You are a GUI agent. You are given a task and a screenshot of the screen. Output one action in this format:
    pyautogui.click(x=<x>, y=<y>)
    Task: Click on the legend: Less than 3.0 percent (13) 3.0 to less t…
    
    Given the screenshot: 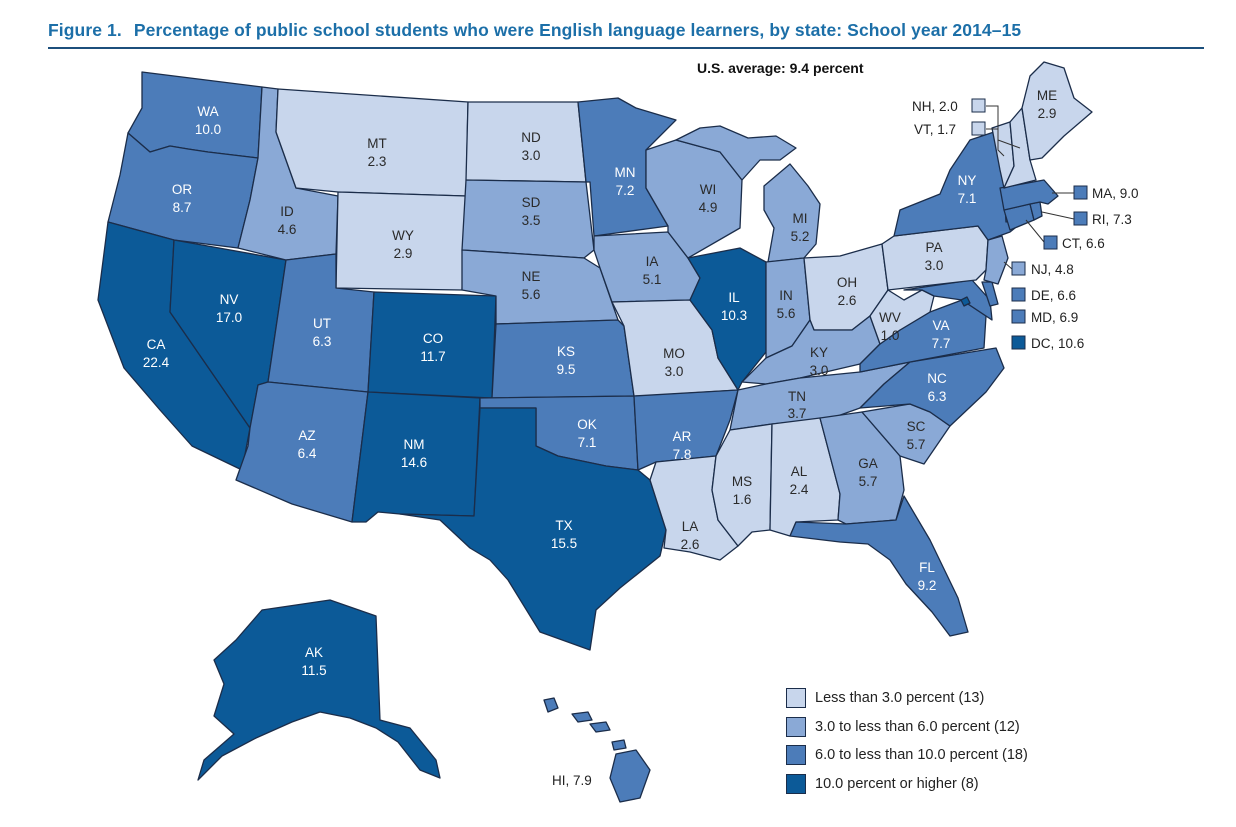 What is the action you would take?
    pyautogui.click(x=907, y=741)
    